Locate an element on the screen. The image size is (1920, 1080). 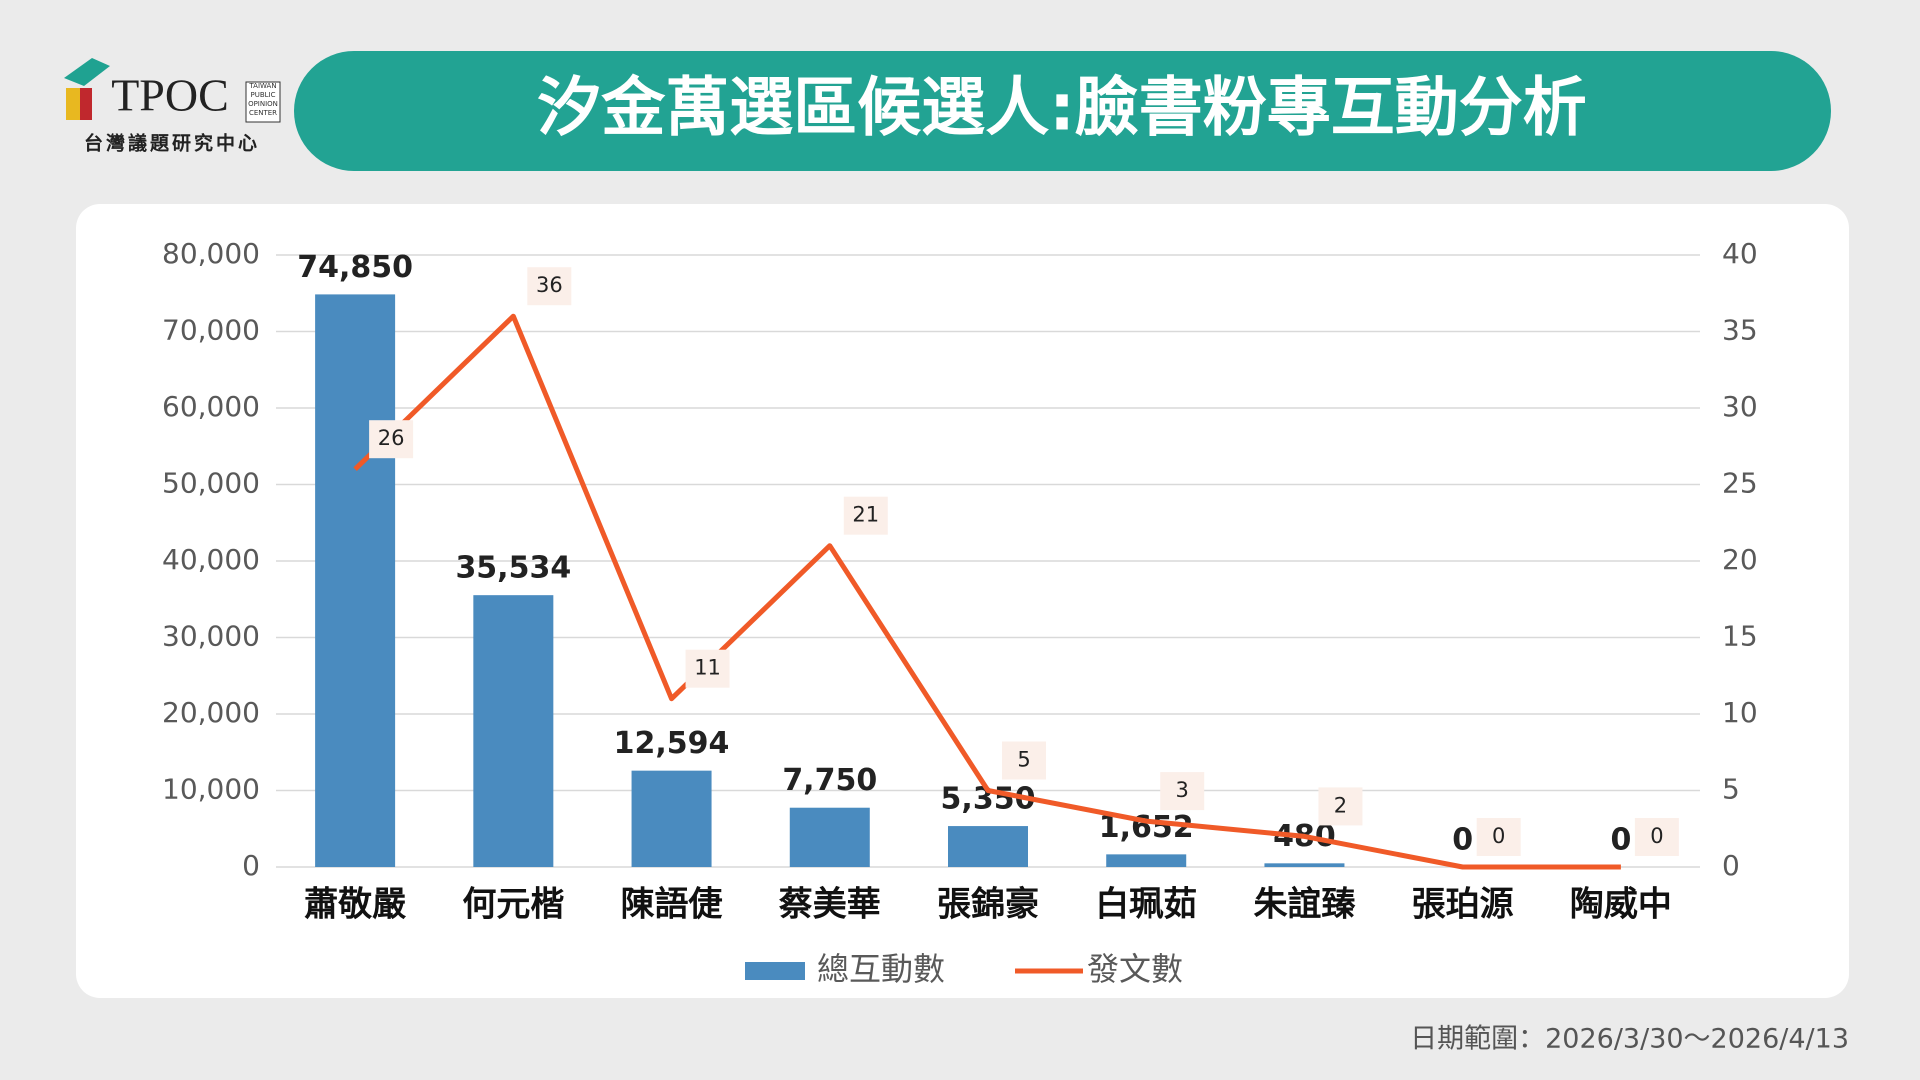
line-value-label: 3 is located at coordinates (1182, 790).